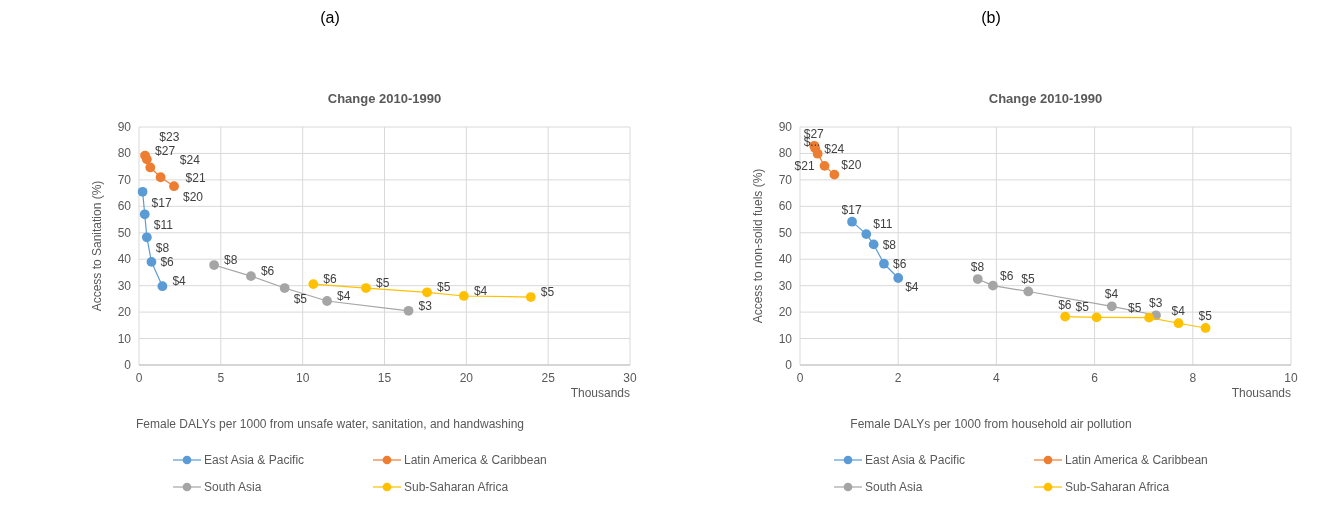 The width and height of the screenshot is (1322, 518). I want to click on x-tick-label: 8, so click(1193, 378).